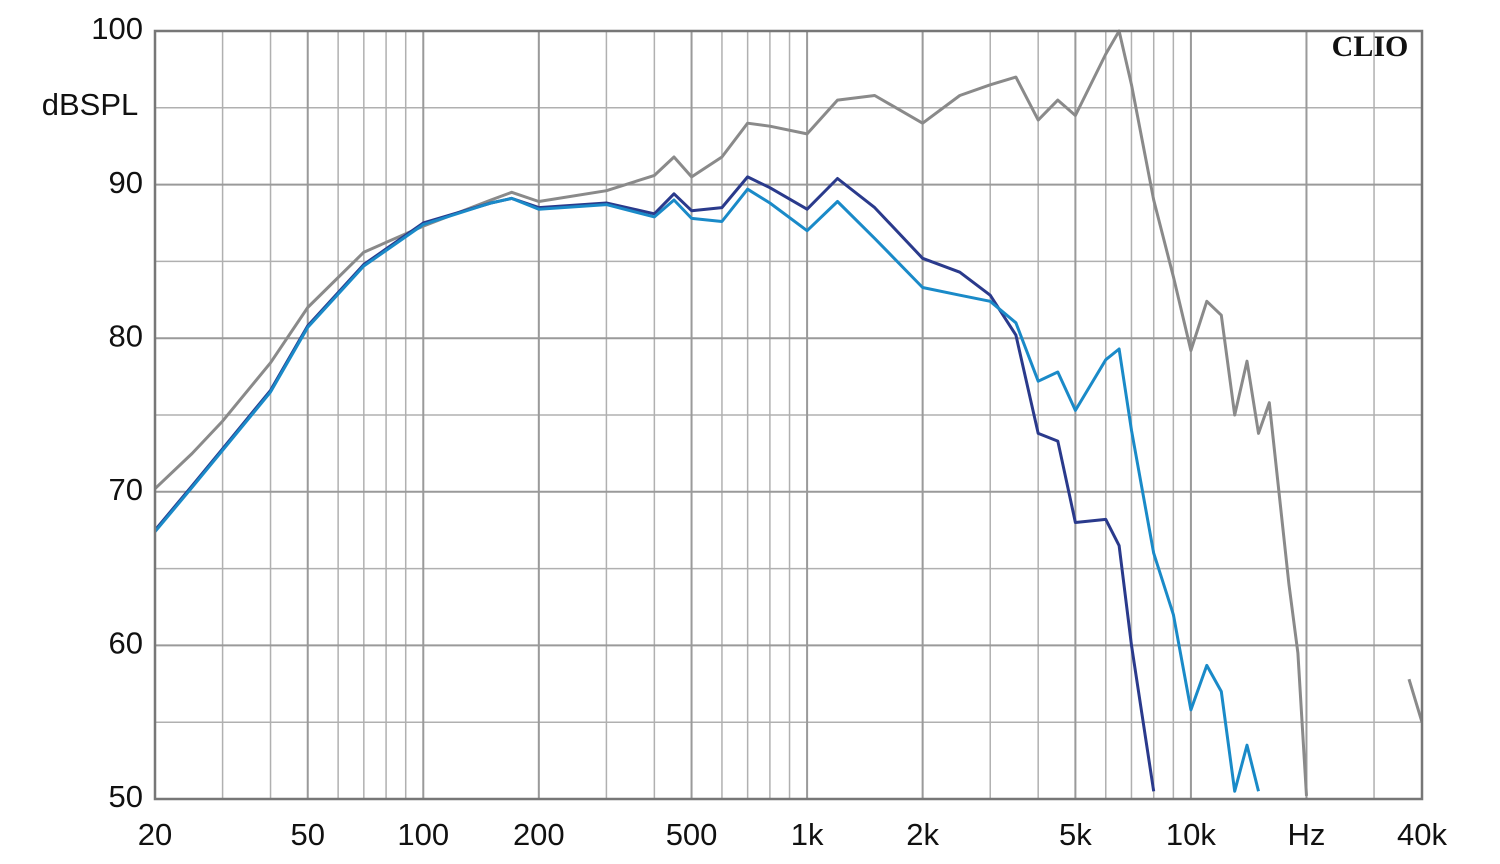  Describe the element at coordinates (1191, 834) in the screenshot. I see `x-tick-label: 10k` at that location.